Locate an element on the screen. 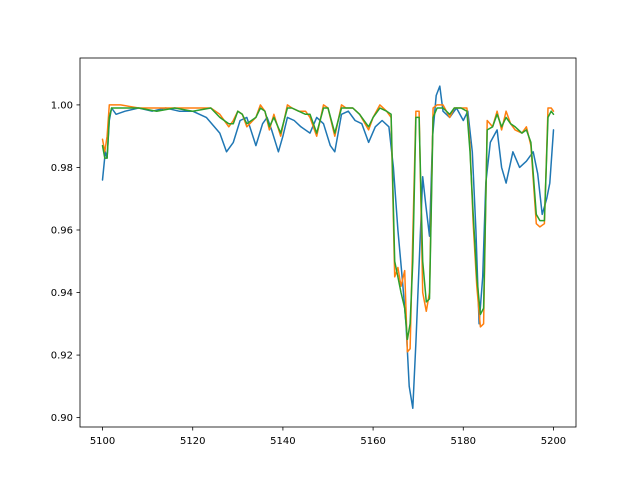 The image size is (640, 484). x-tick-label: 5160 is located at coordinates (372, 441).